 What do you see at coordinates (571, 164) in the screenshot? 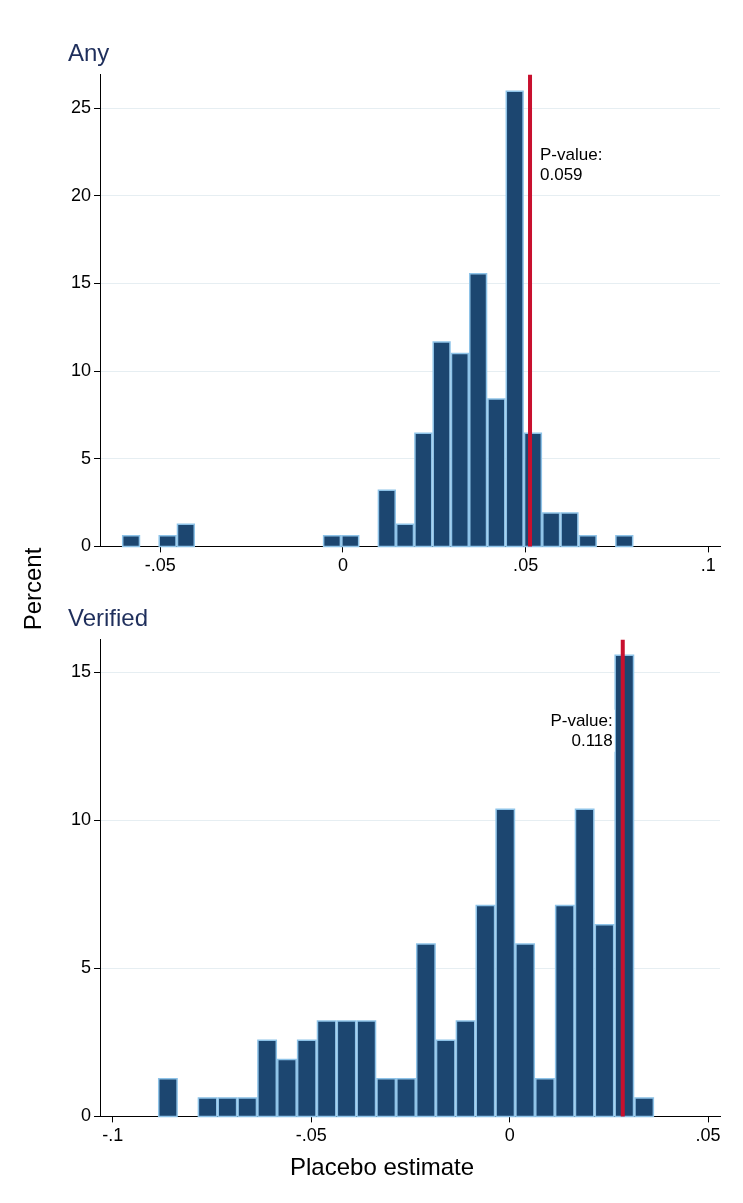
I see `annotation: P-value: 0.059` at bounding box center [571, 164].